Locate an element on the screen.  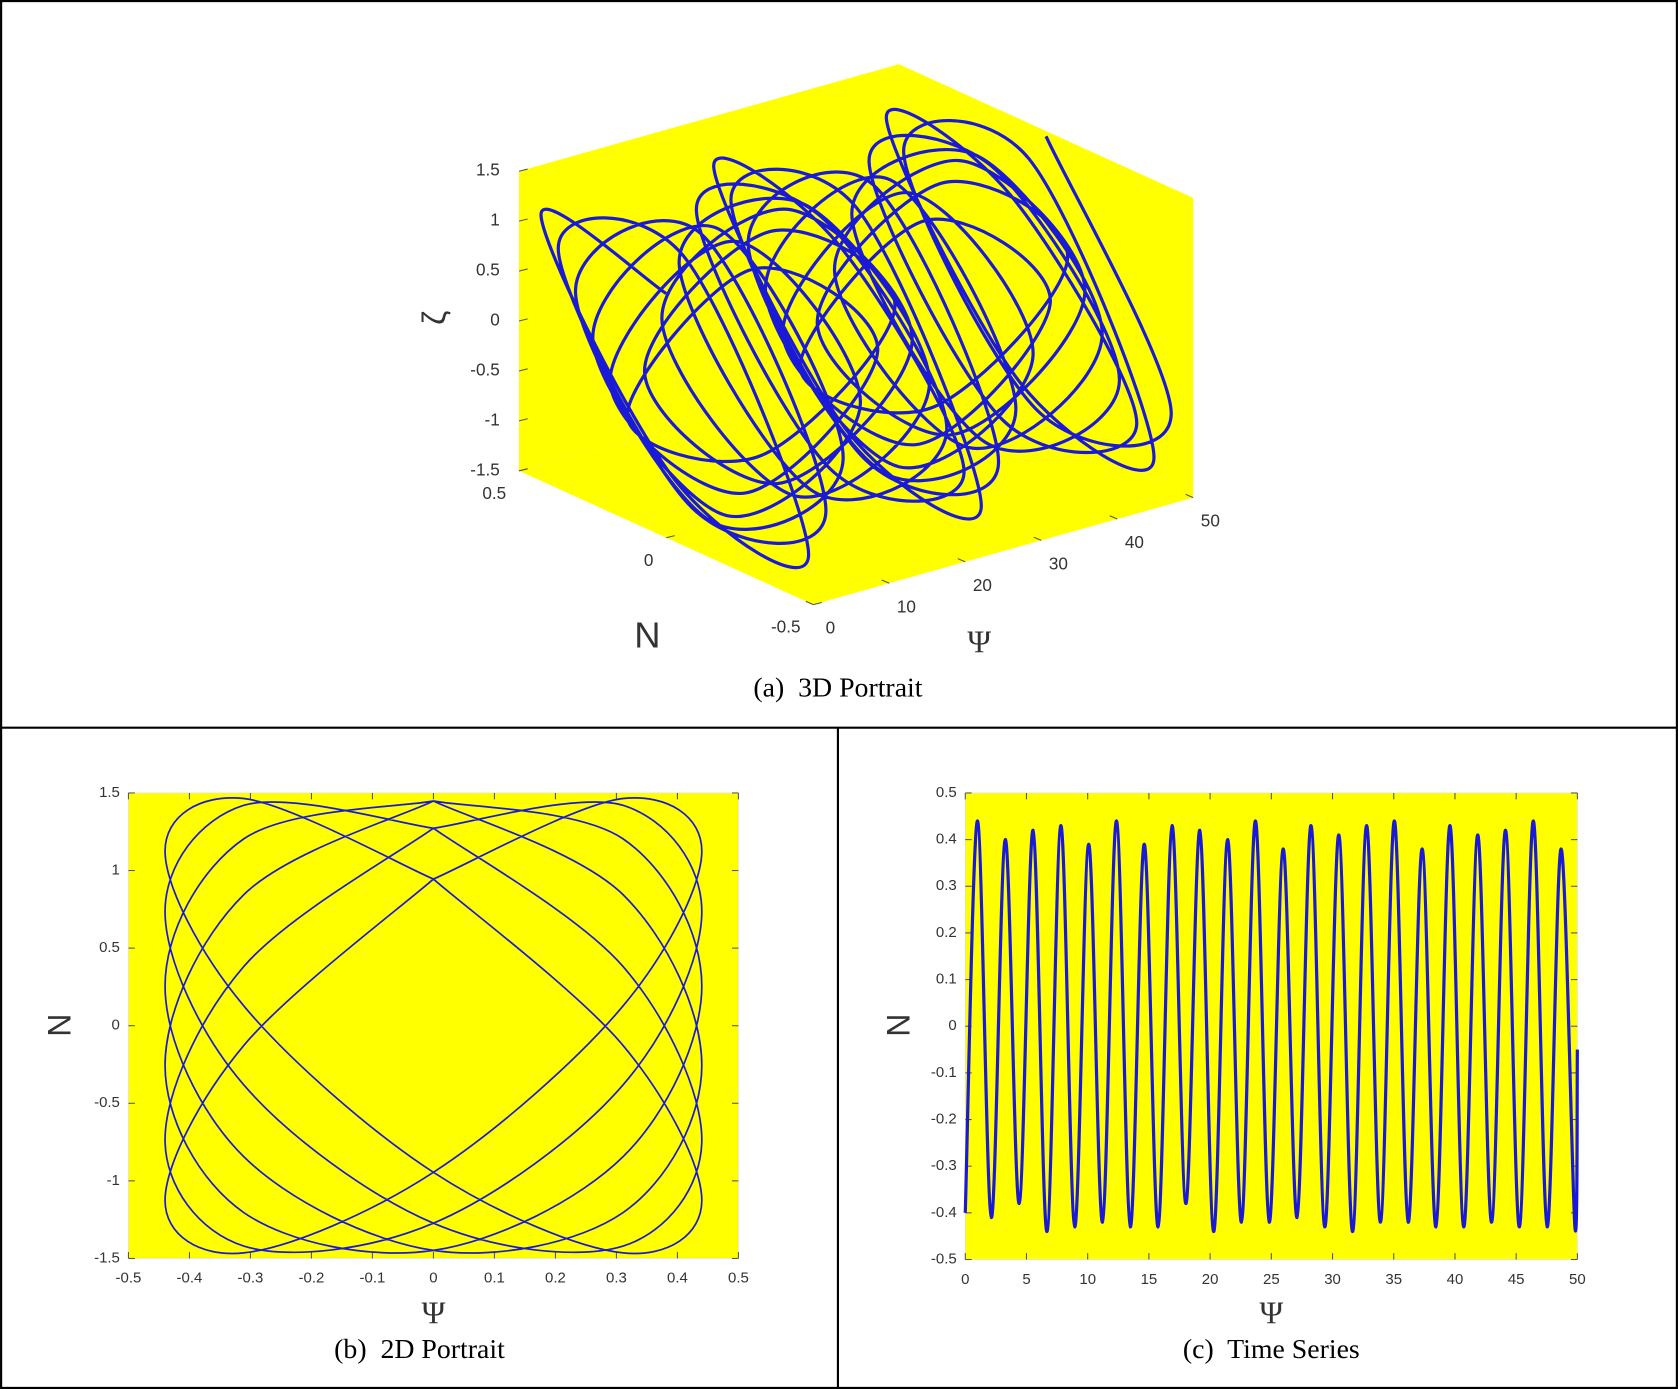
z-tick-label: 1.5 is located at coordinates (488, 170).